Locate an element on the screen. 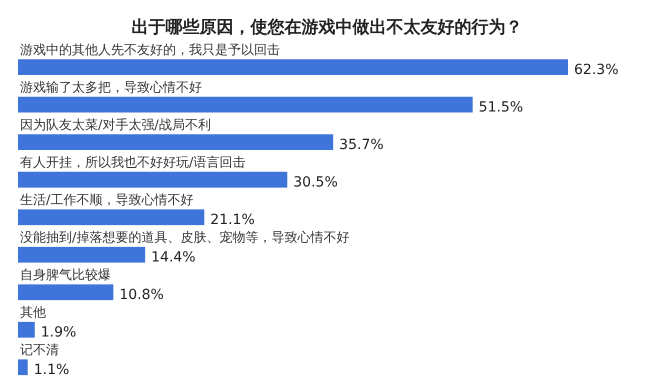 Image resolution: width=650 pixels, height=388 pixels. y-tick-label: 游戏输了太多把，导致心情不好 is located at coordinates (111, 88).